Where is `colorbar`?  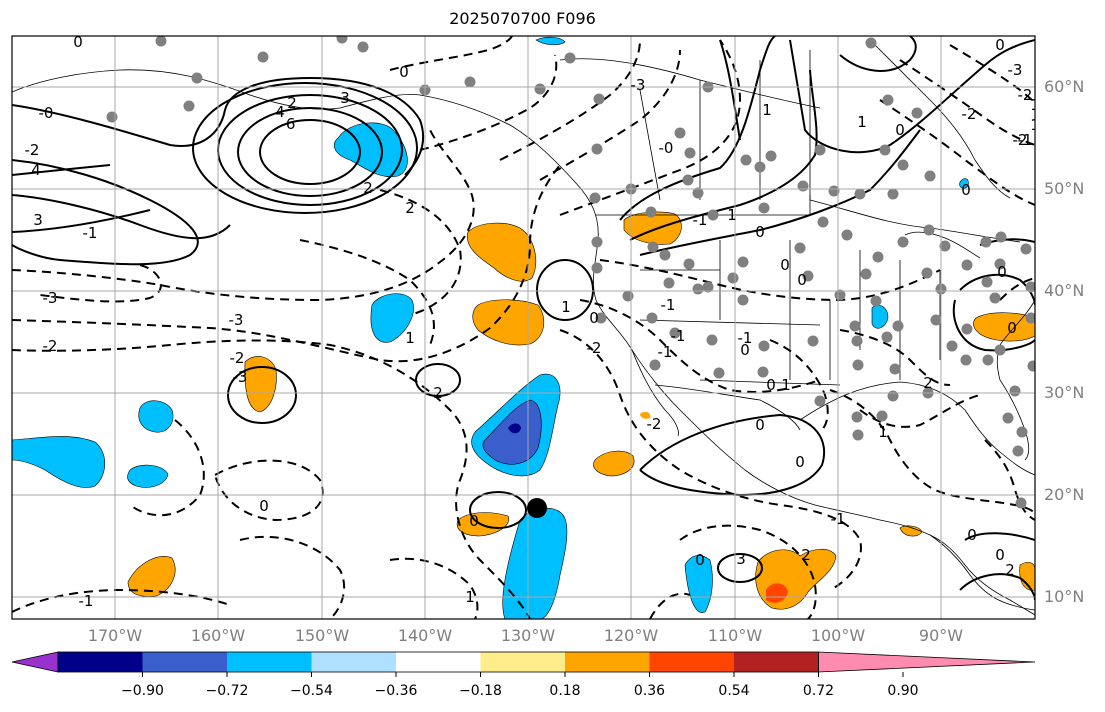 colorbar is located at coordinates (523, 664).